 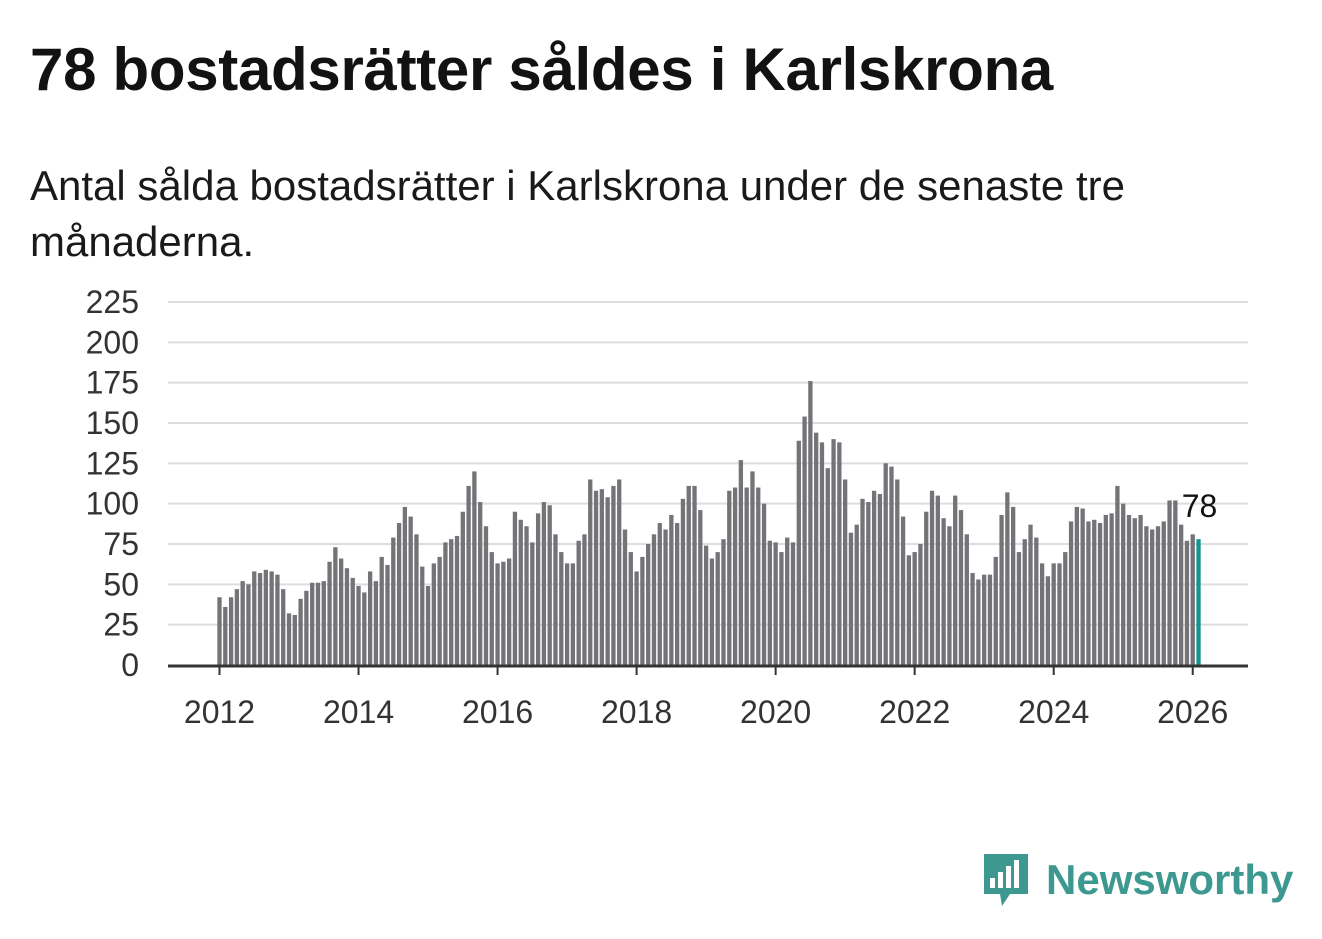 I want to click on y-axis-labels: 0 25 50 75 100 125 150 175 200 225, so click(x=112, y=483).